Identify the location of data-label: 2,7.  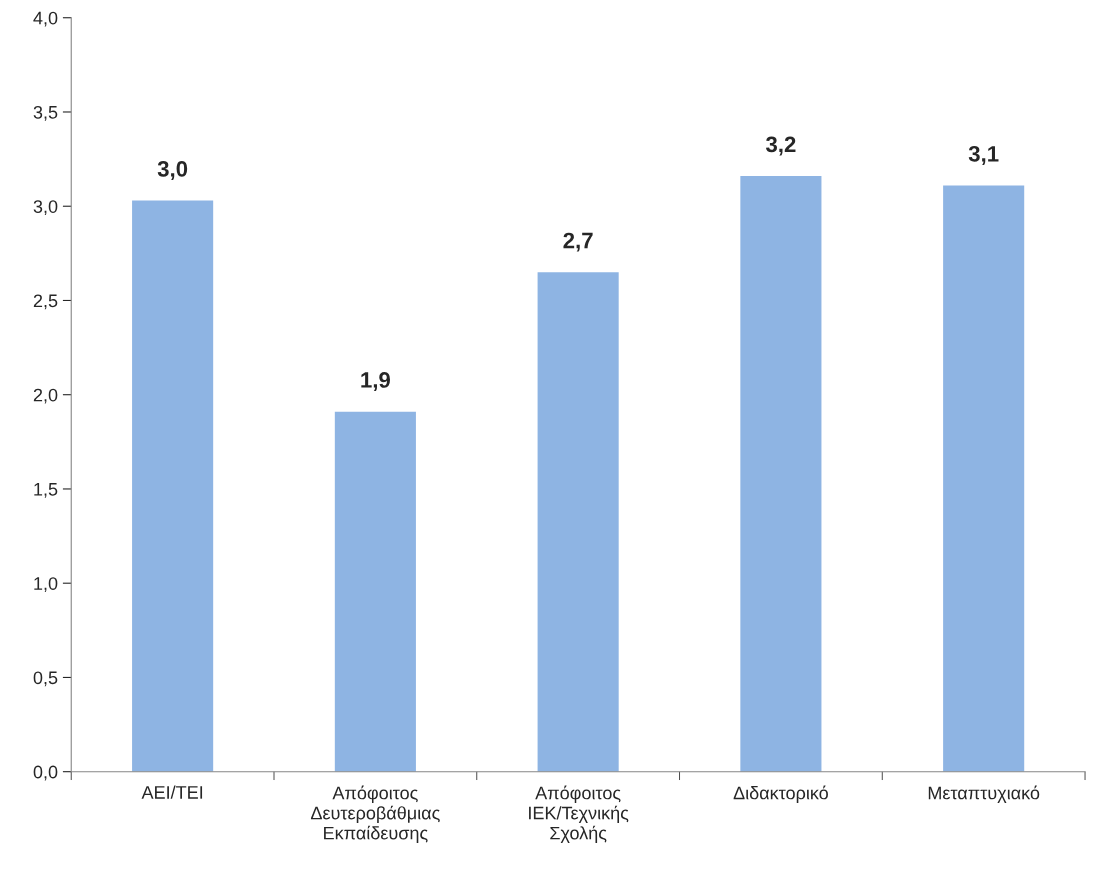
(578, 242).